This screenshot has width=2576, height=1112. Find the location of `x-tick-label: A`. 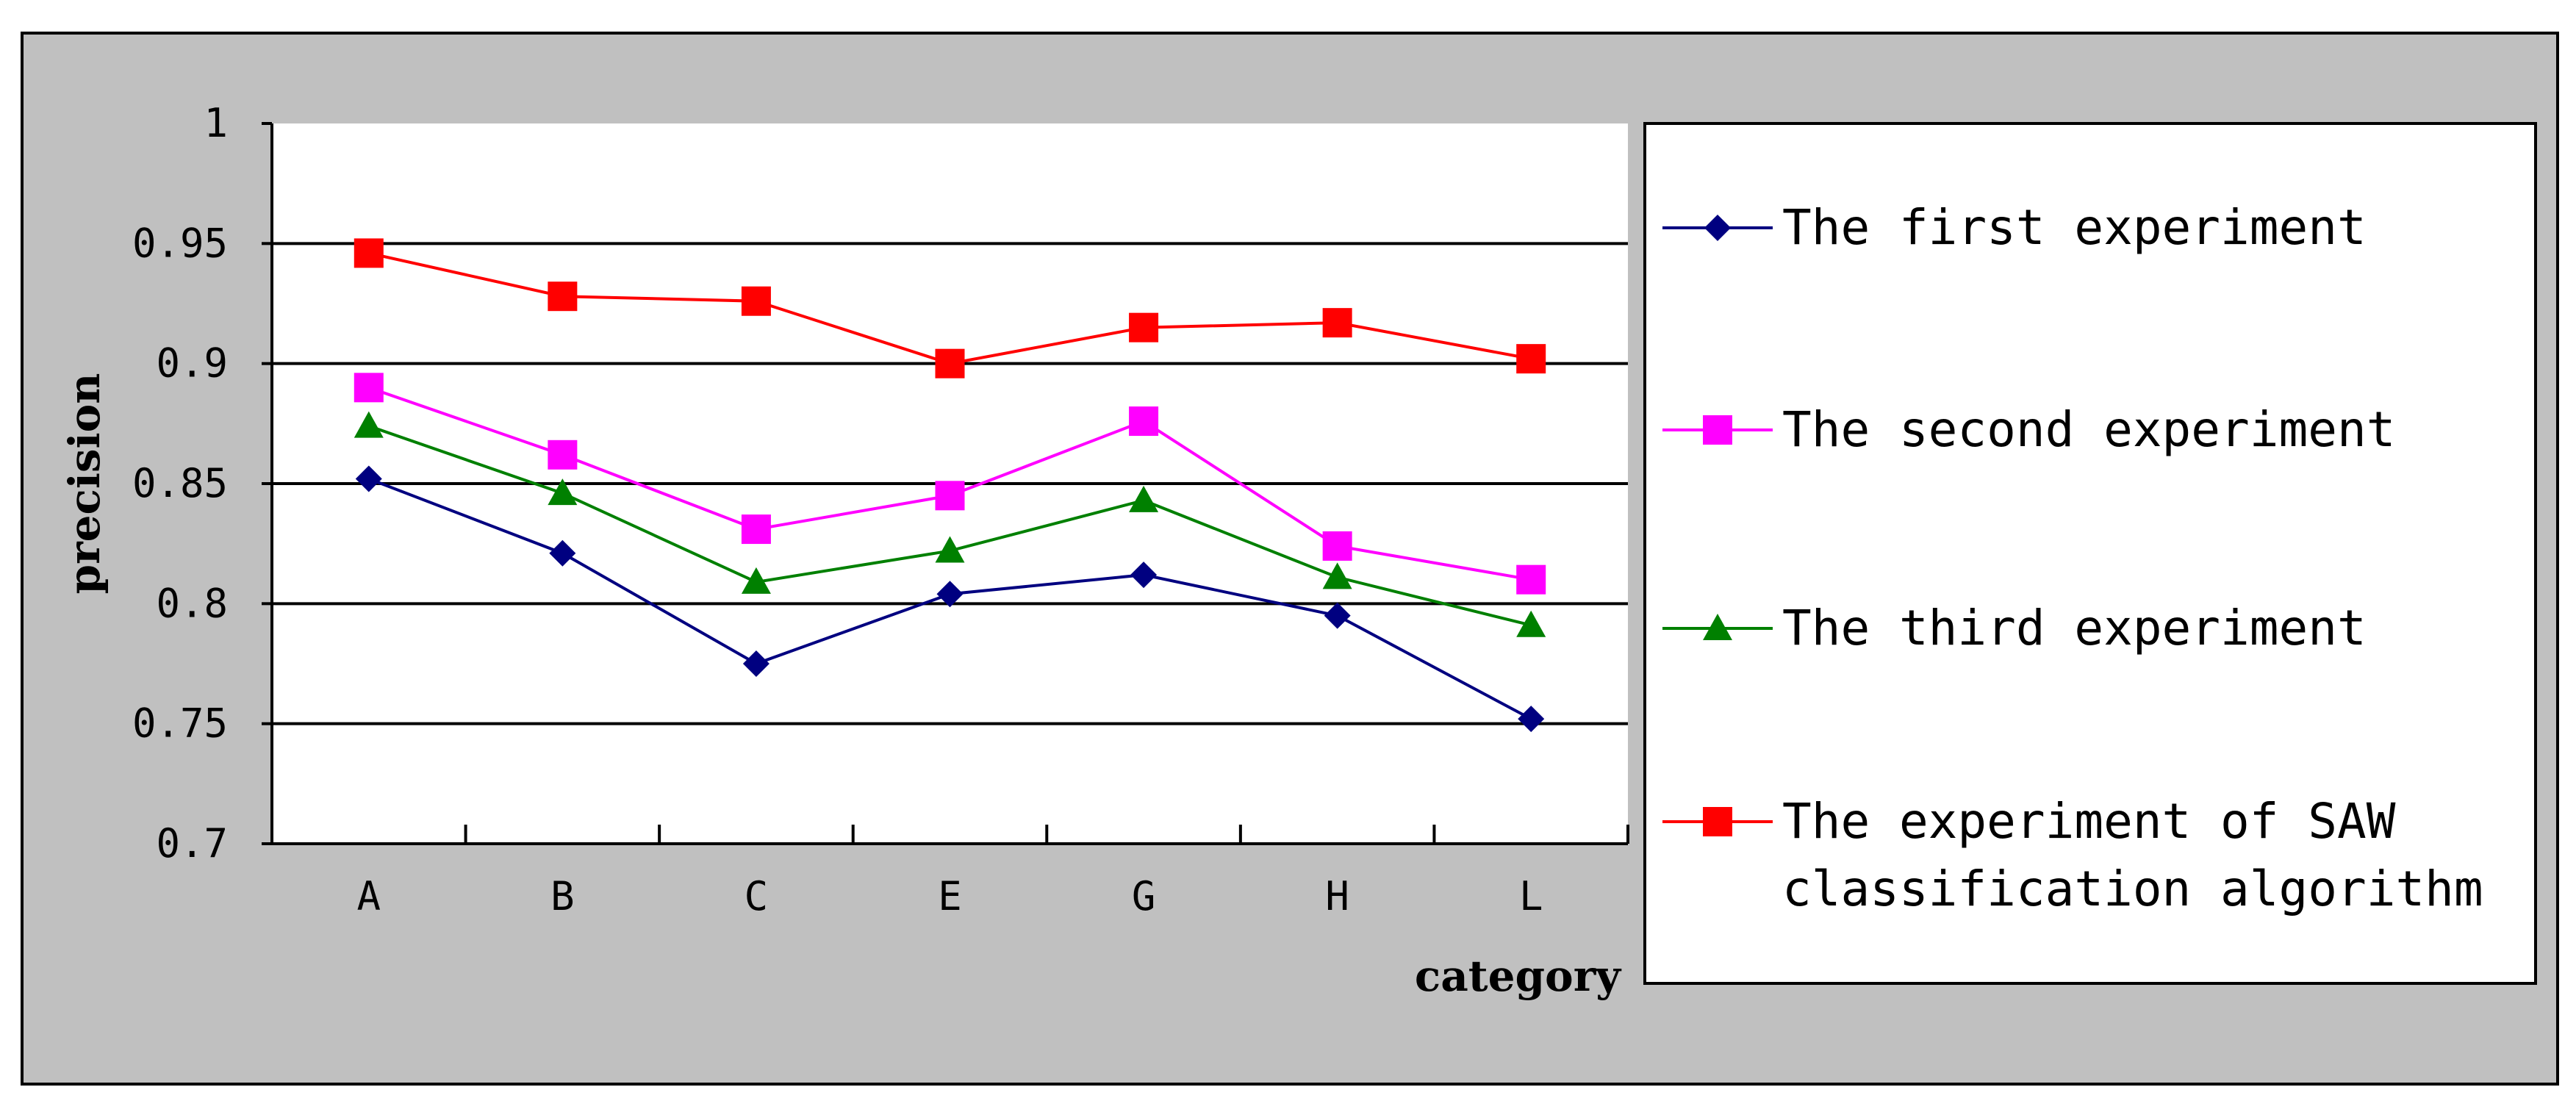

x-tick-label: A is located at coordinates (369, 896).